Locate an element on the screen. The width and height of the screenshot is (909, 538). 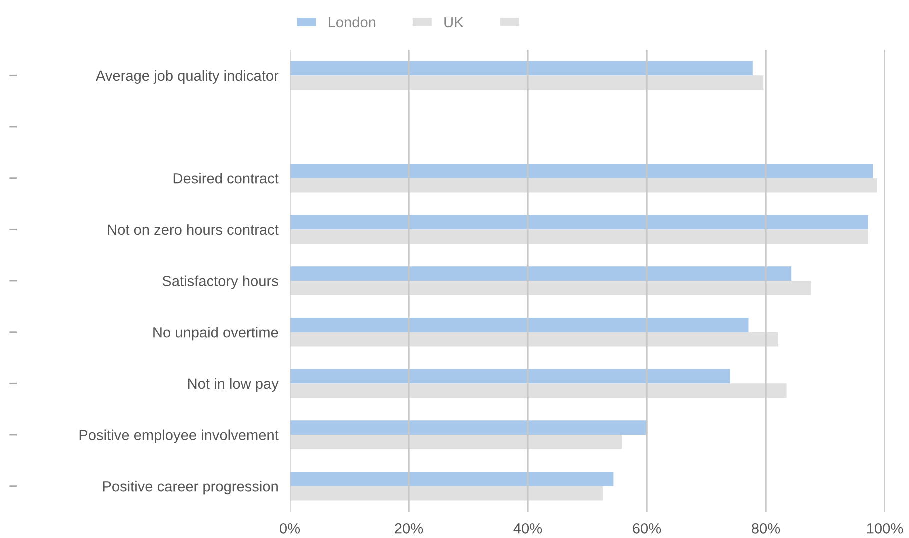
x-tick-label: 80% is located at coordinates (766, 528).